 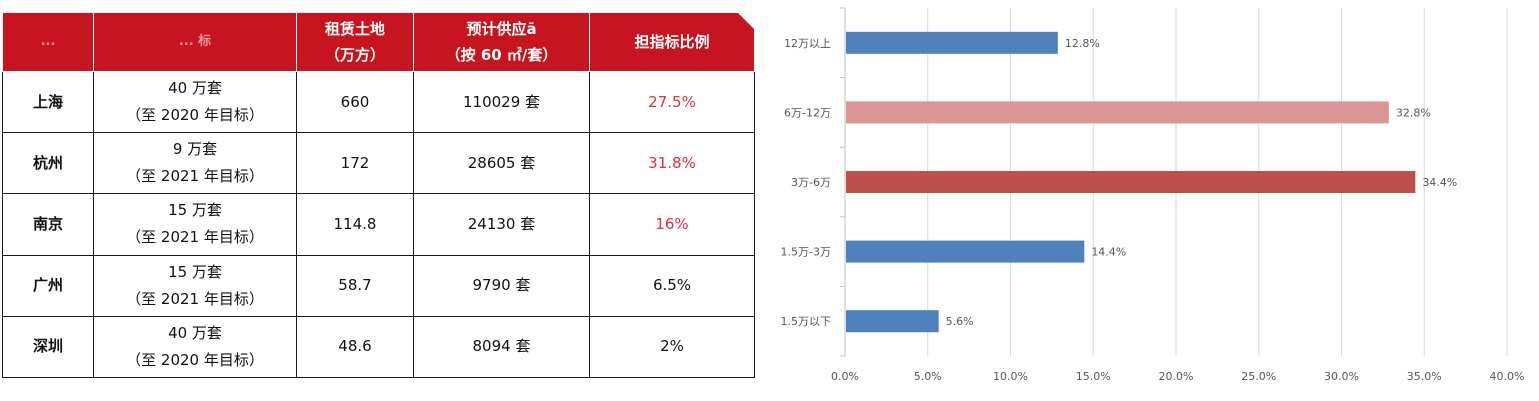 What do you see at coordinates (355, 224) in the screenshot?
I see `land-cell: 114.8` at bounding box center [355, 224].